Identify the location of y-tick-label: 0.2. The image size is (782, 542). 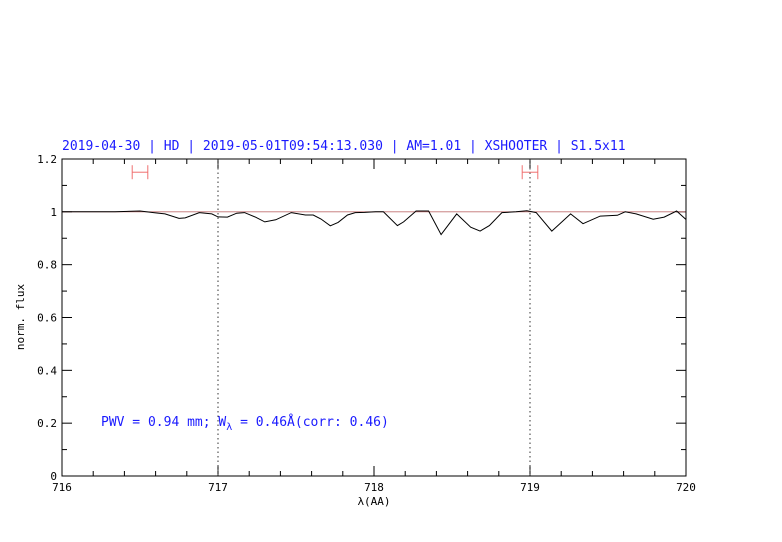
(47, 423).